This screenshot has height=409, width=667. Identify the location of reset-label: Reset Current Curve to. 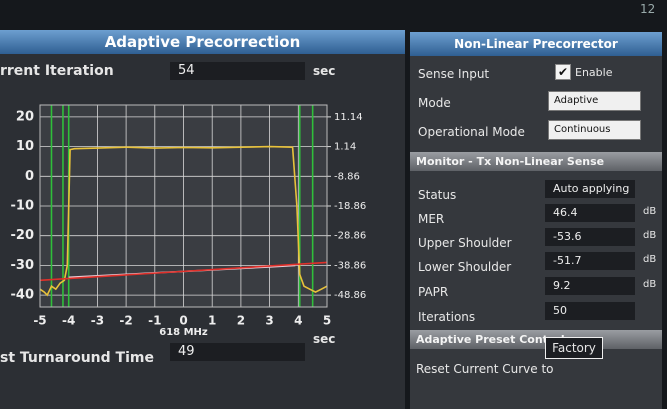
(485, 369).